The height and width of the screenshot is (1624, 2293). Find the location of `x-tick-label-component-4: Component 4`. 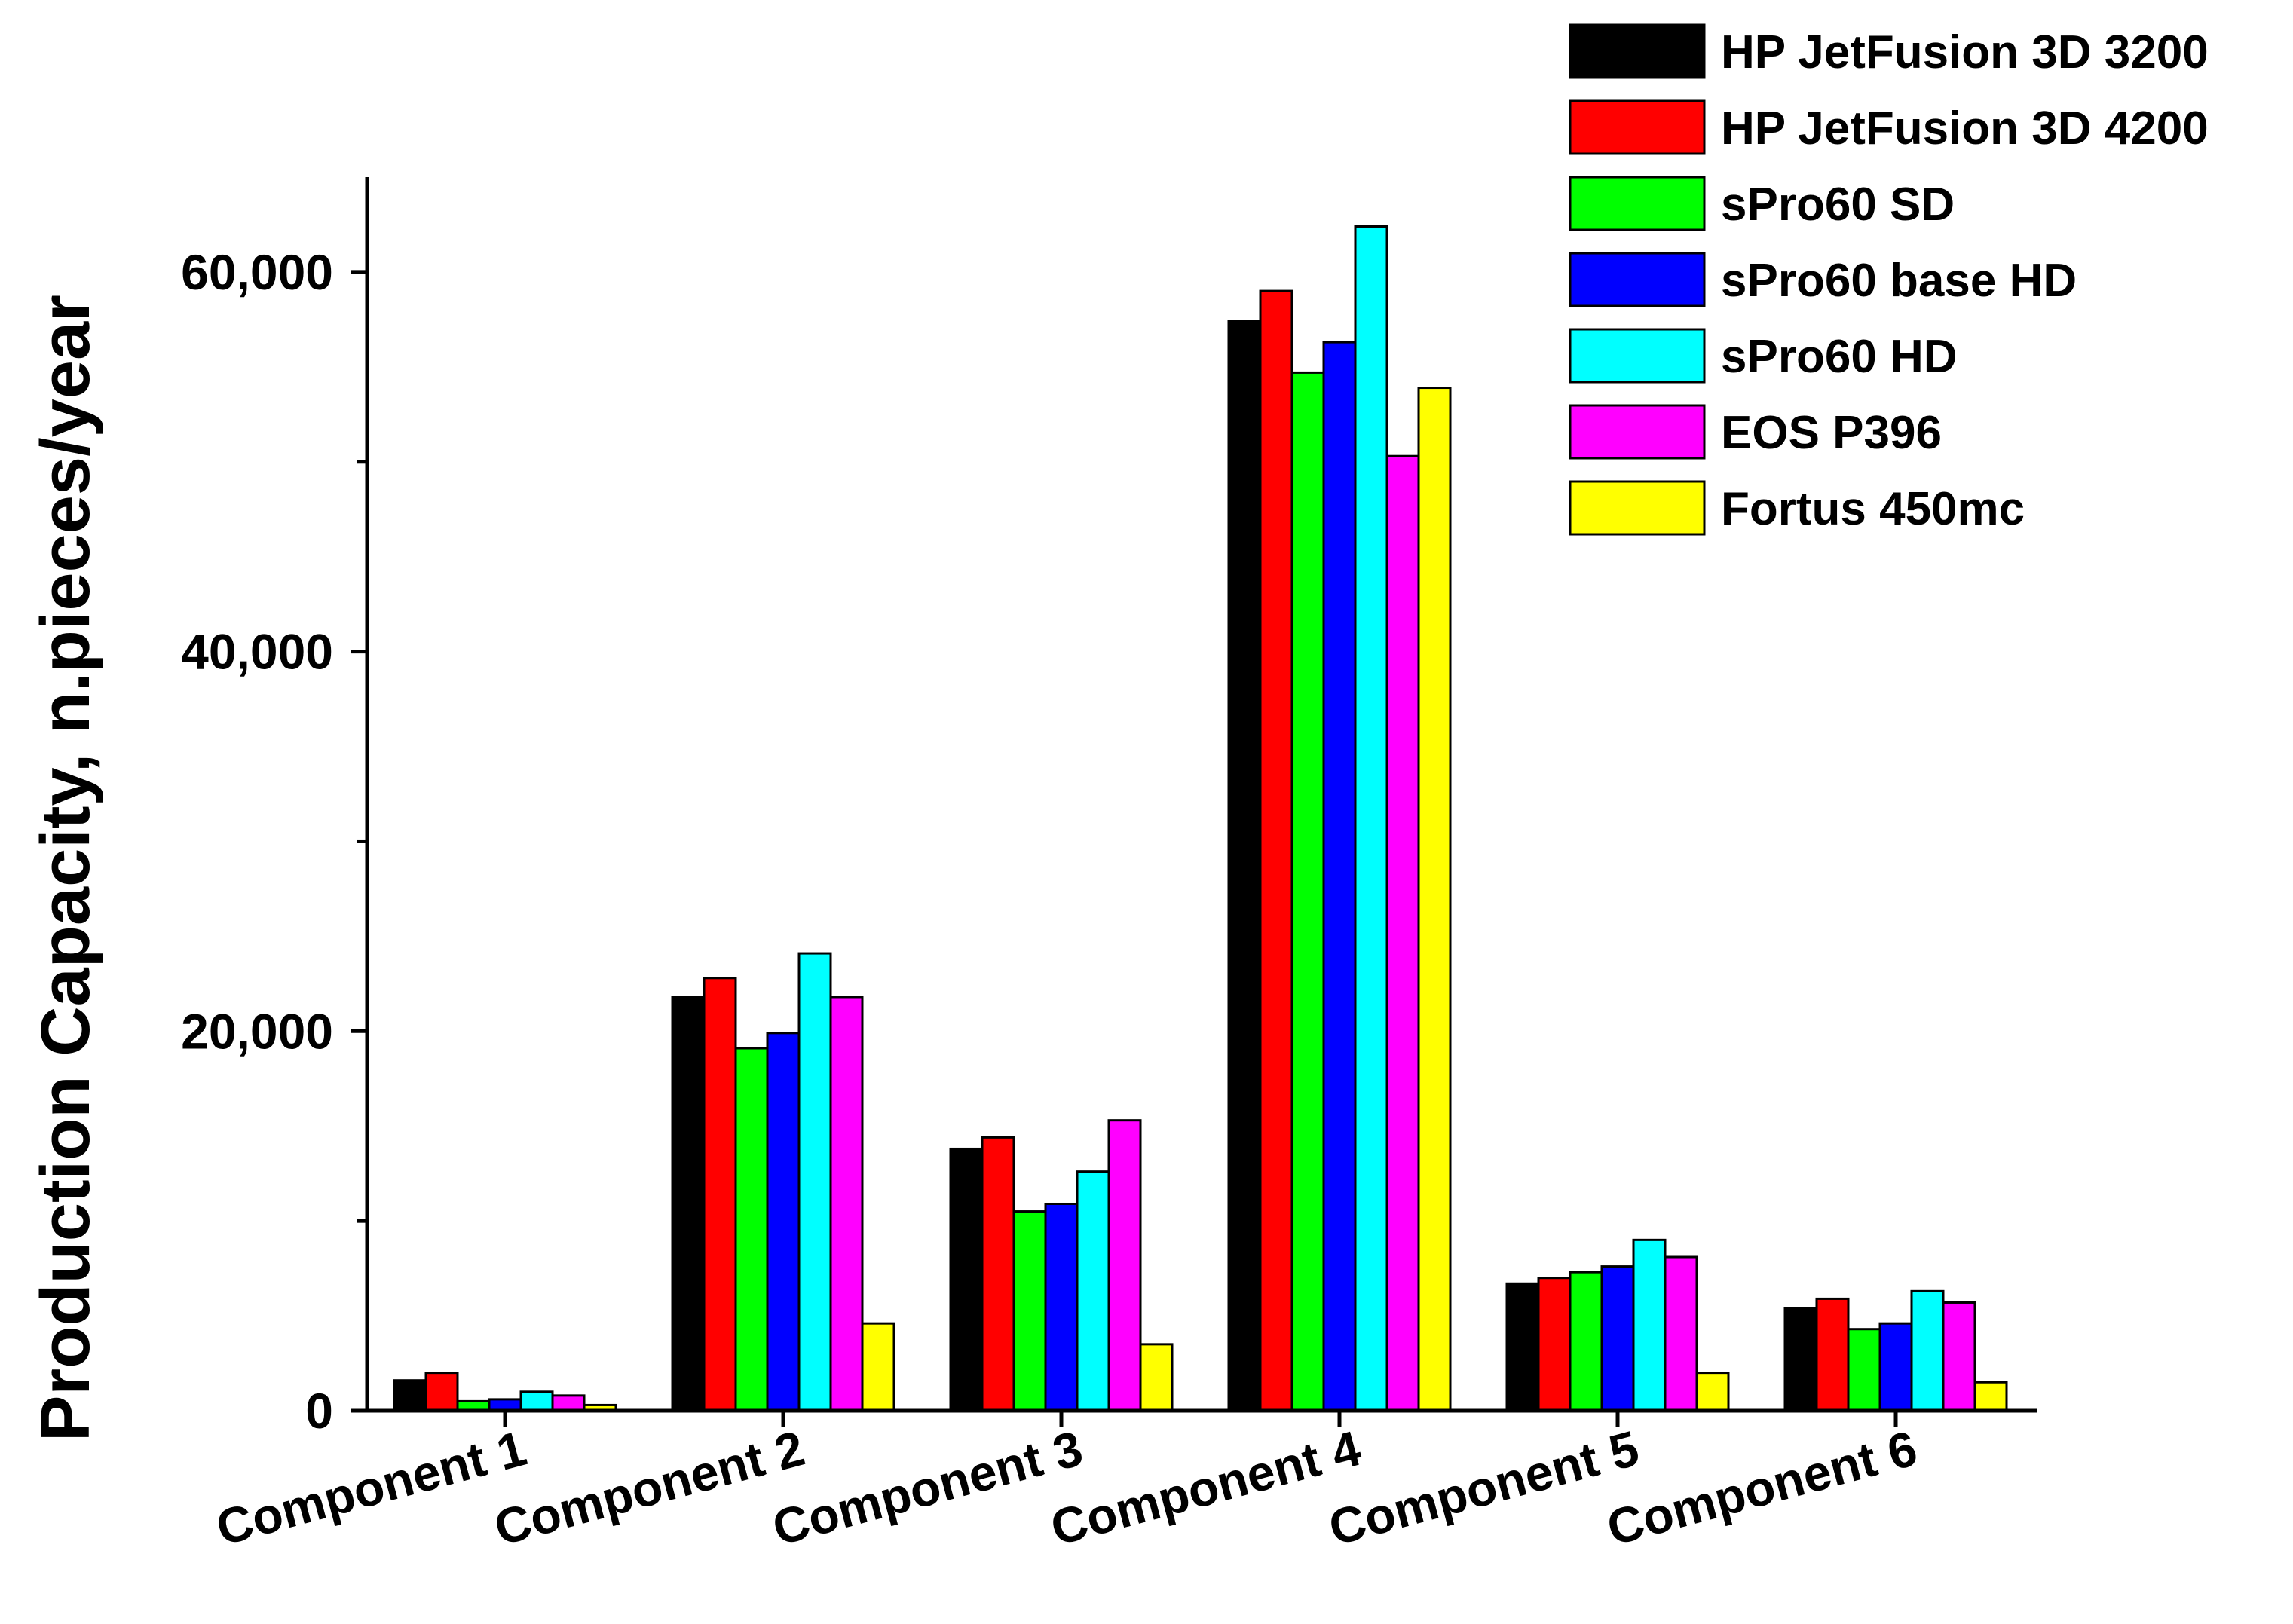

x-tick-label-component-4: Component 4 is located at coordinates (1206, 1488).